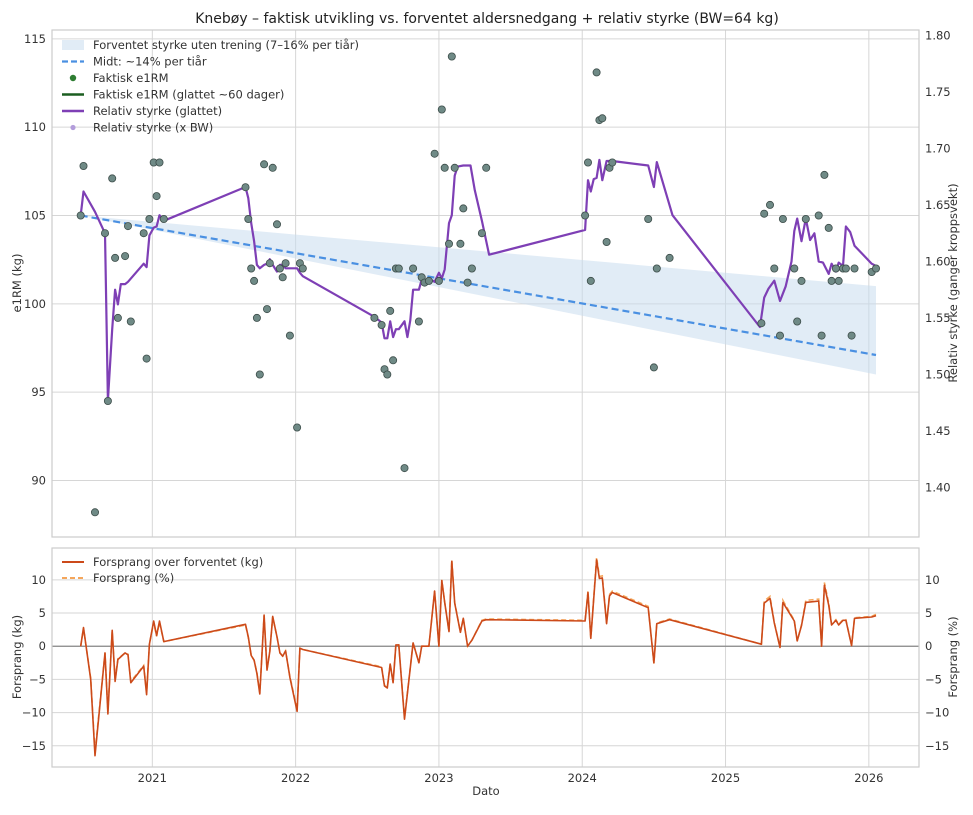  I want to click on bottom-y-tick-label: −10, so click(34, 713).